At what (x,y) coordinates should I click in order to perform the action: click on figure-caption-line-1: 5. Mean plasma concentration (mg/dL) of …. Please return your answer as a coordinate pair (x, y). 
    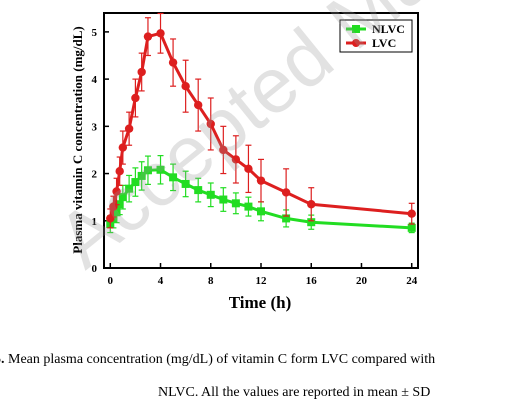
    Looking at the image, I should click on (252, 360).